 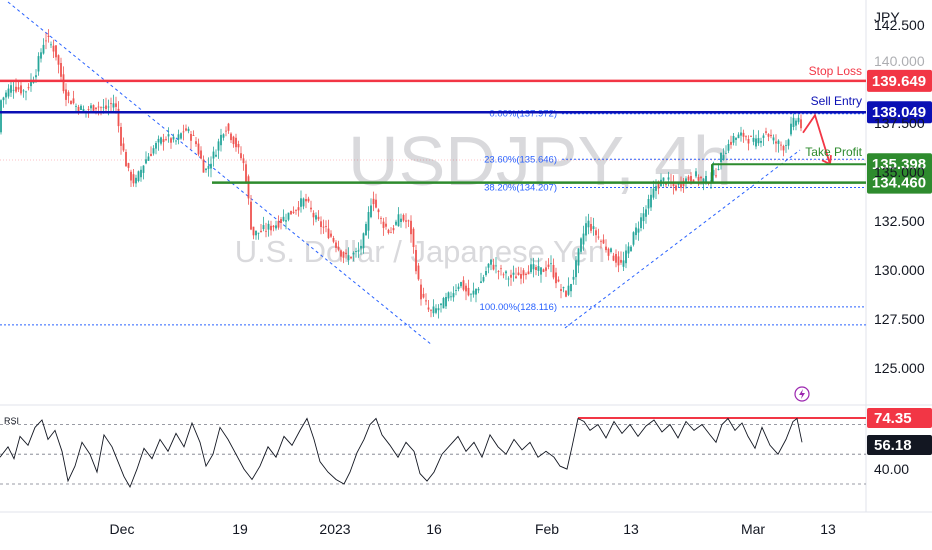 What do you see at coordinates (899, 182) in the screenshot?
I see `price-badge` at bounding box center [899, 182].